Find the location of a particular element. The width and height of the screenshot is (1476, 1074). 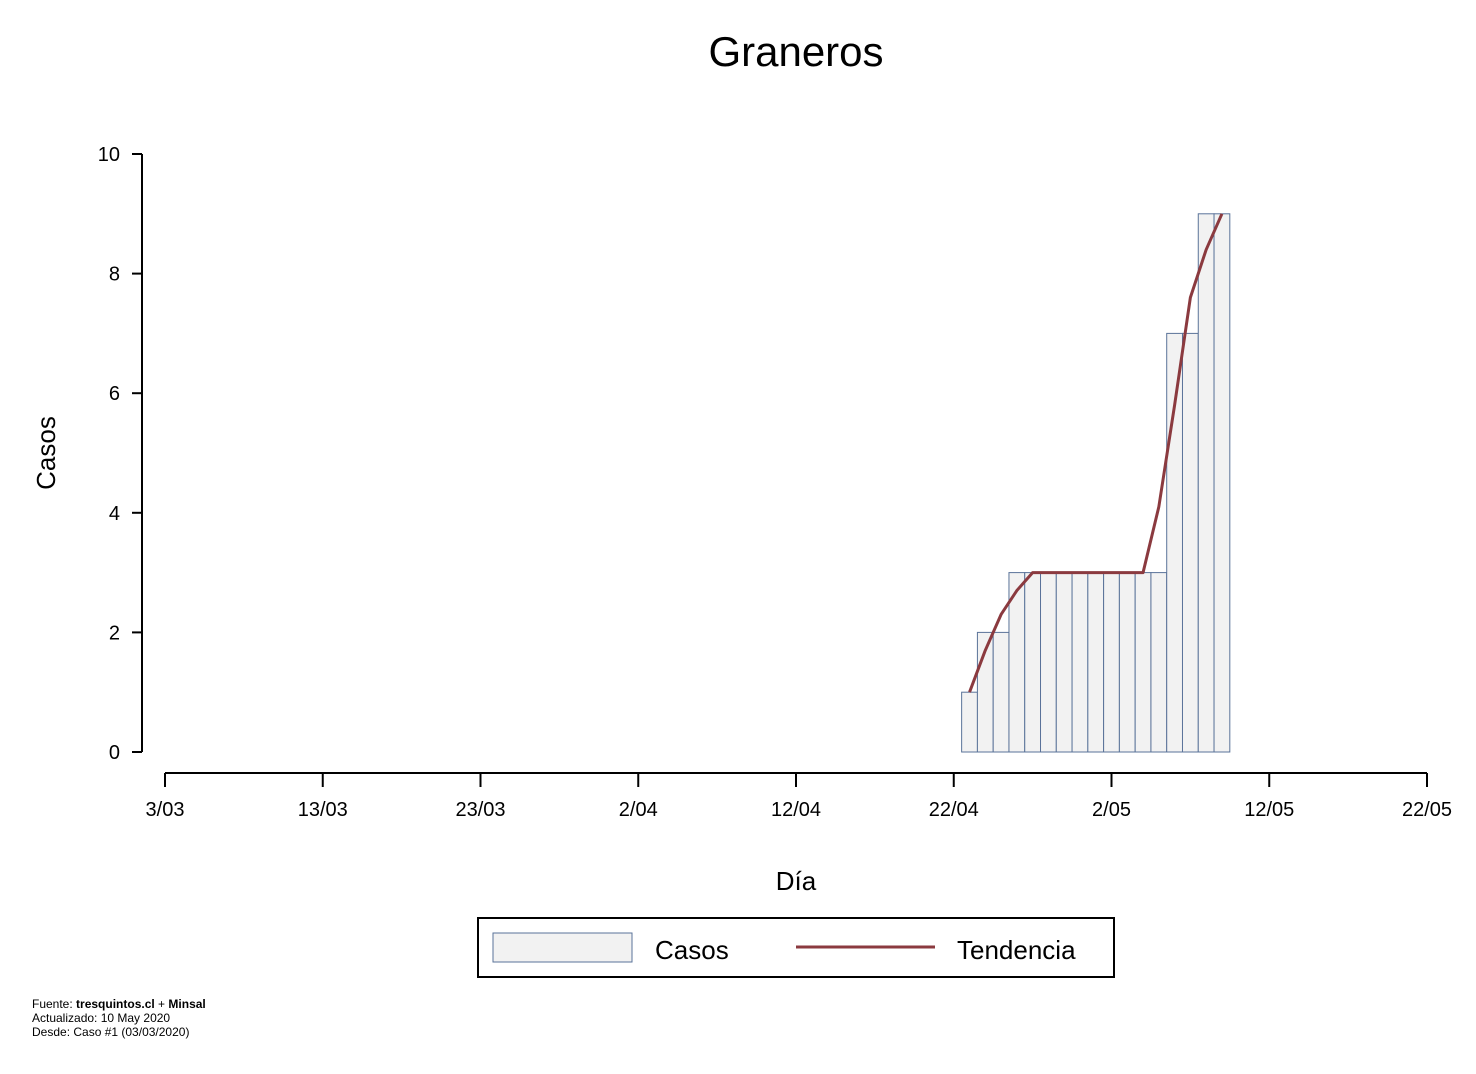

footer-since: Desde: Caso #1 (03/03/2020) is located at coordinates (111, 1032).